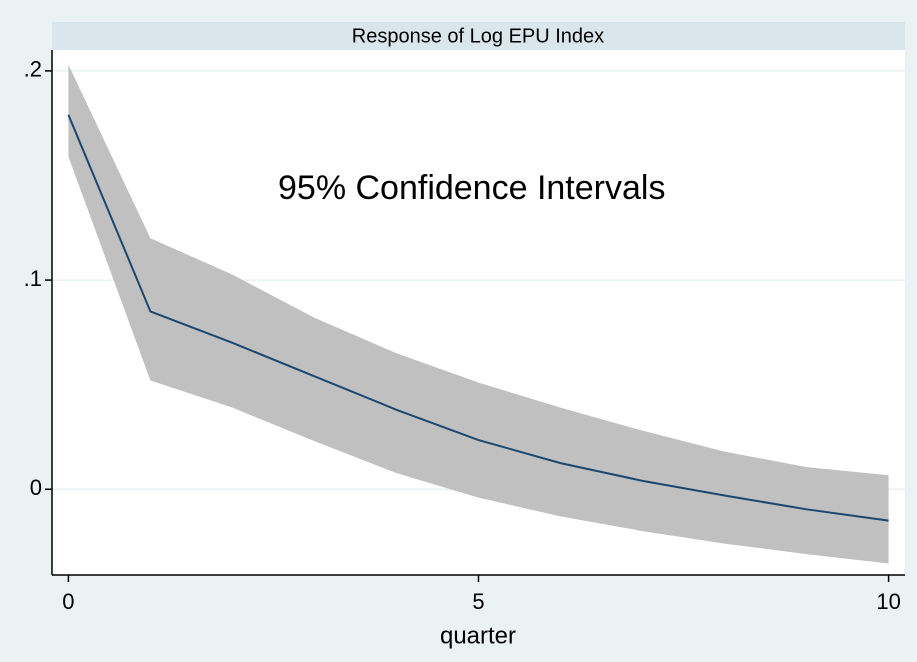 The image size is (917, 662). I want to click on title-strip, so click(478, 36).